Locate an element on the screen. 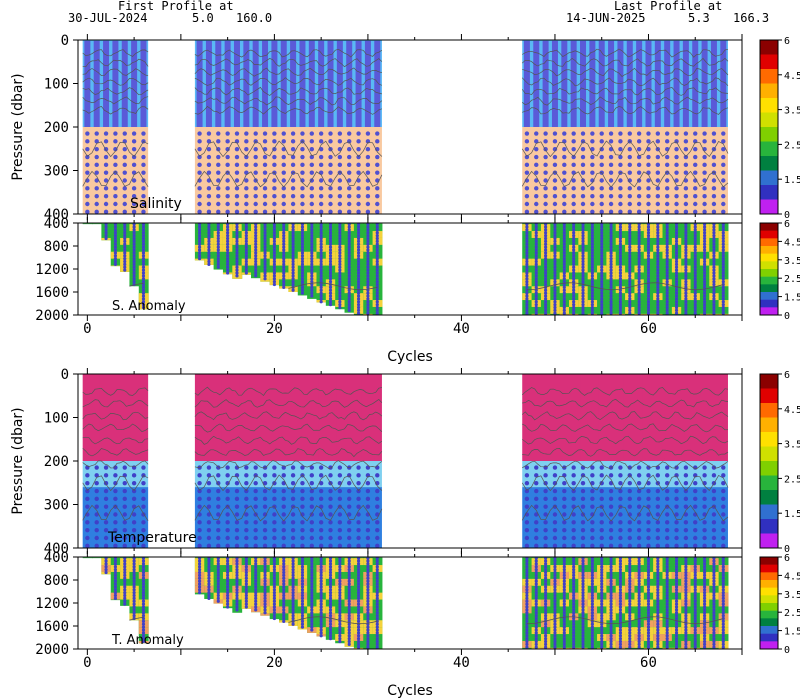 The width and height of the screenshot is (800, 700). profile-stripe is located at coordinates (564, 416).